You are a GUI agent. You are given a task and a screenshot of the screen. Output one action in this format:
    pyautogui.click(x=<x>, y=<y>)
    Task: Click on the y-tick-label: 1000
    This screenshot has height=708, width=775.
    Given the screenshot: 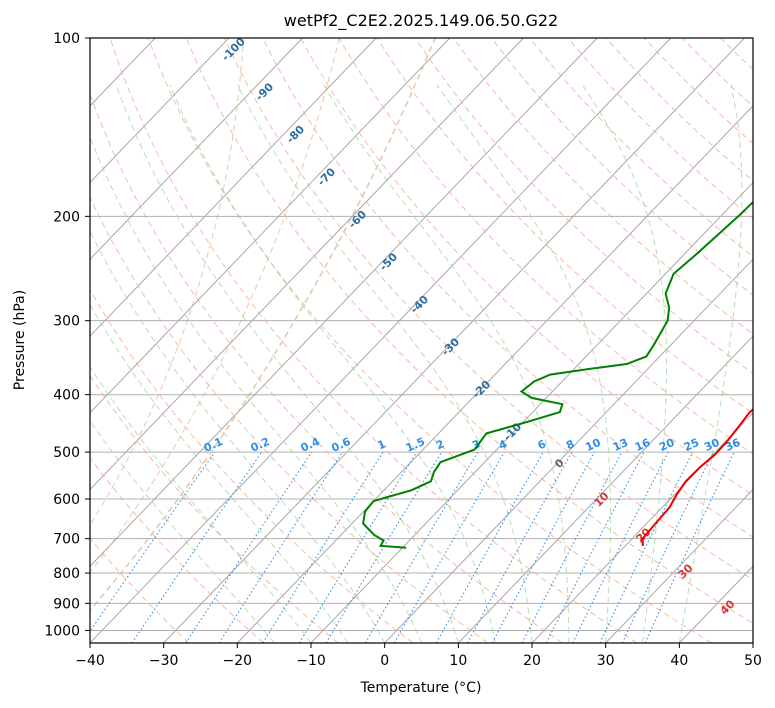 What is the action you would take?
    pyautogui.click(x=62, y=631)
    